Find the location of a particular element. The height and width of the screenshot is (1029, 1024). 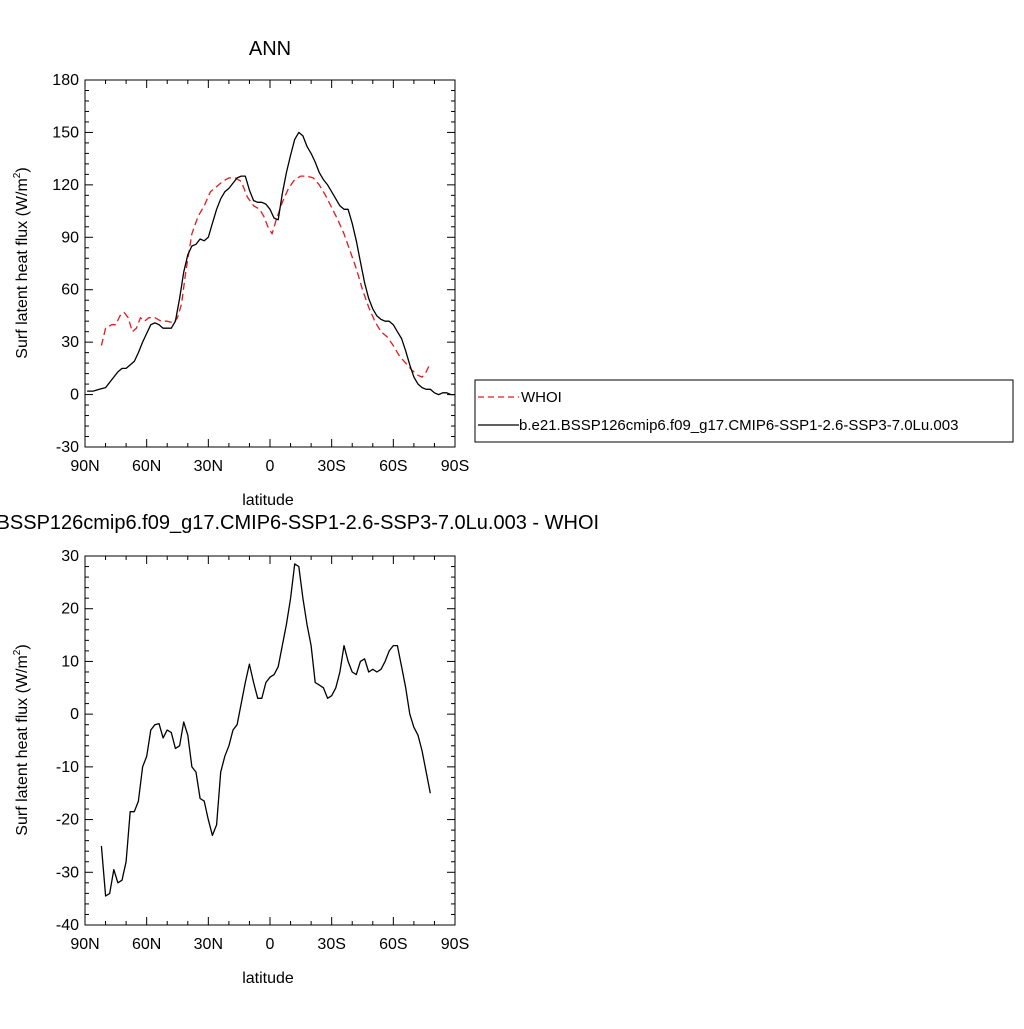

top-ylabel-sup: 2 is located at coordinates (17, 175).